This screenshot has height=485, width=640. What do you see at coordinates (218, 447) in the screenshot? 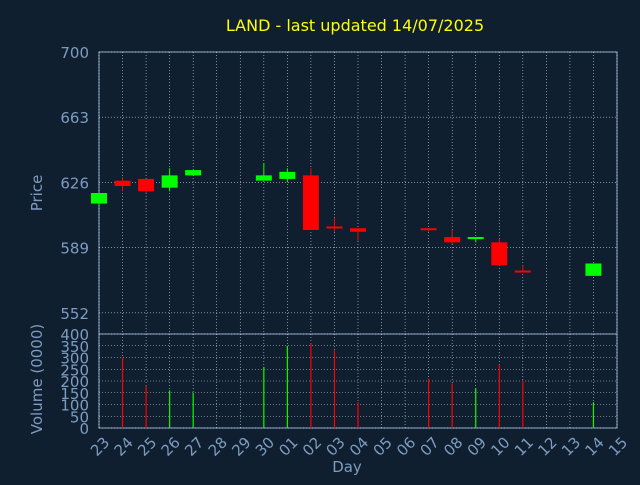
I see `x-tick-label: 28` at bounding box center [218, 447].